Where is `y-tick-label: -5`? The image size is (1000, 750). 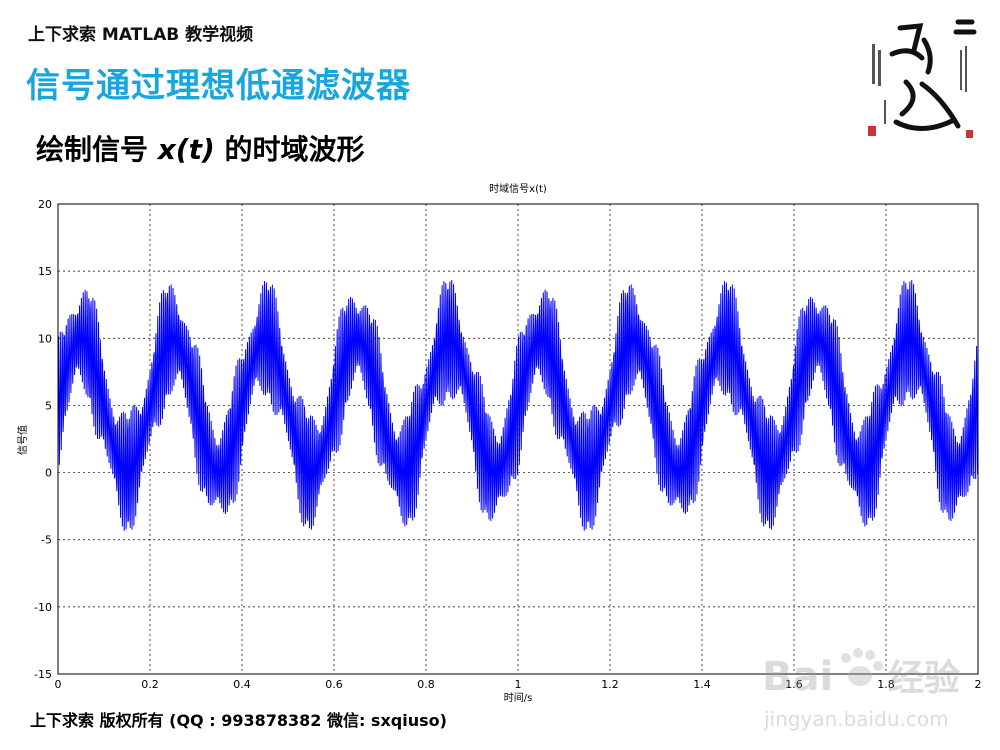 y-tick-label: -5 is located at coordinates (46, 540).